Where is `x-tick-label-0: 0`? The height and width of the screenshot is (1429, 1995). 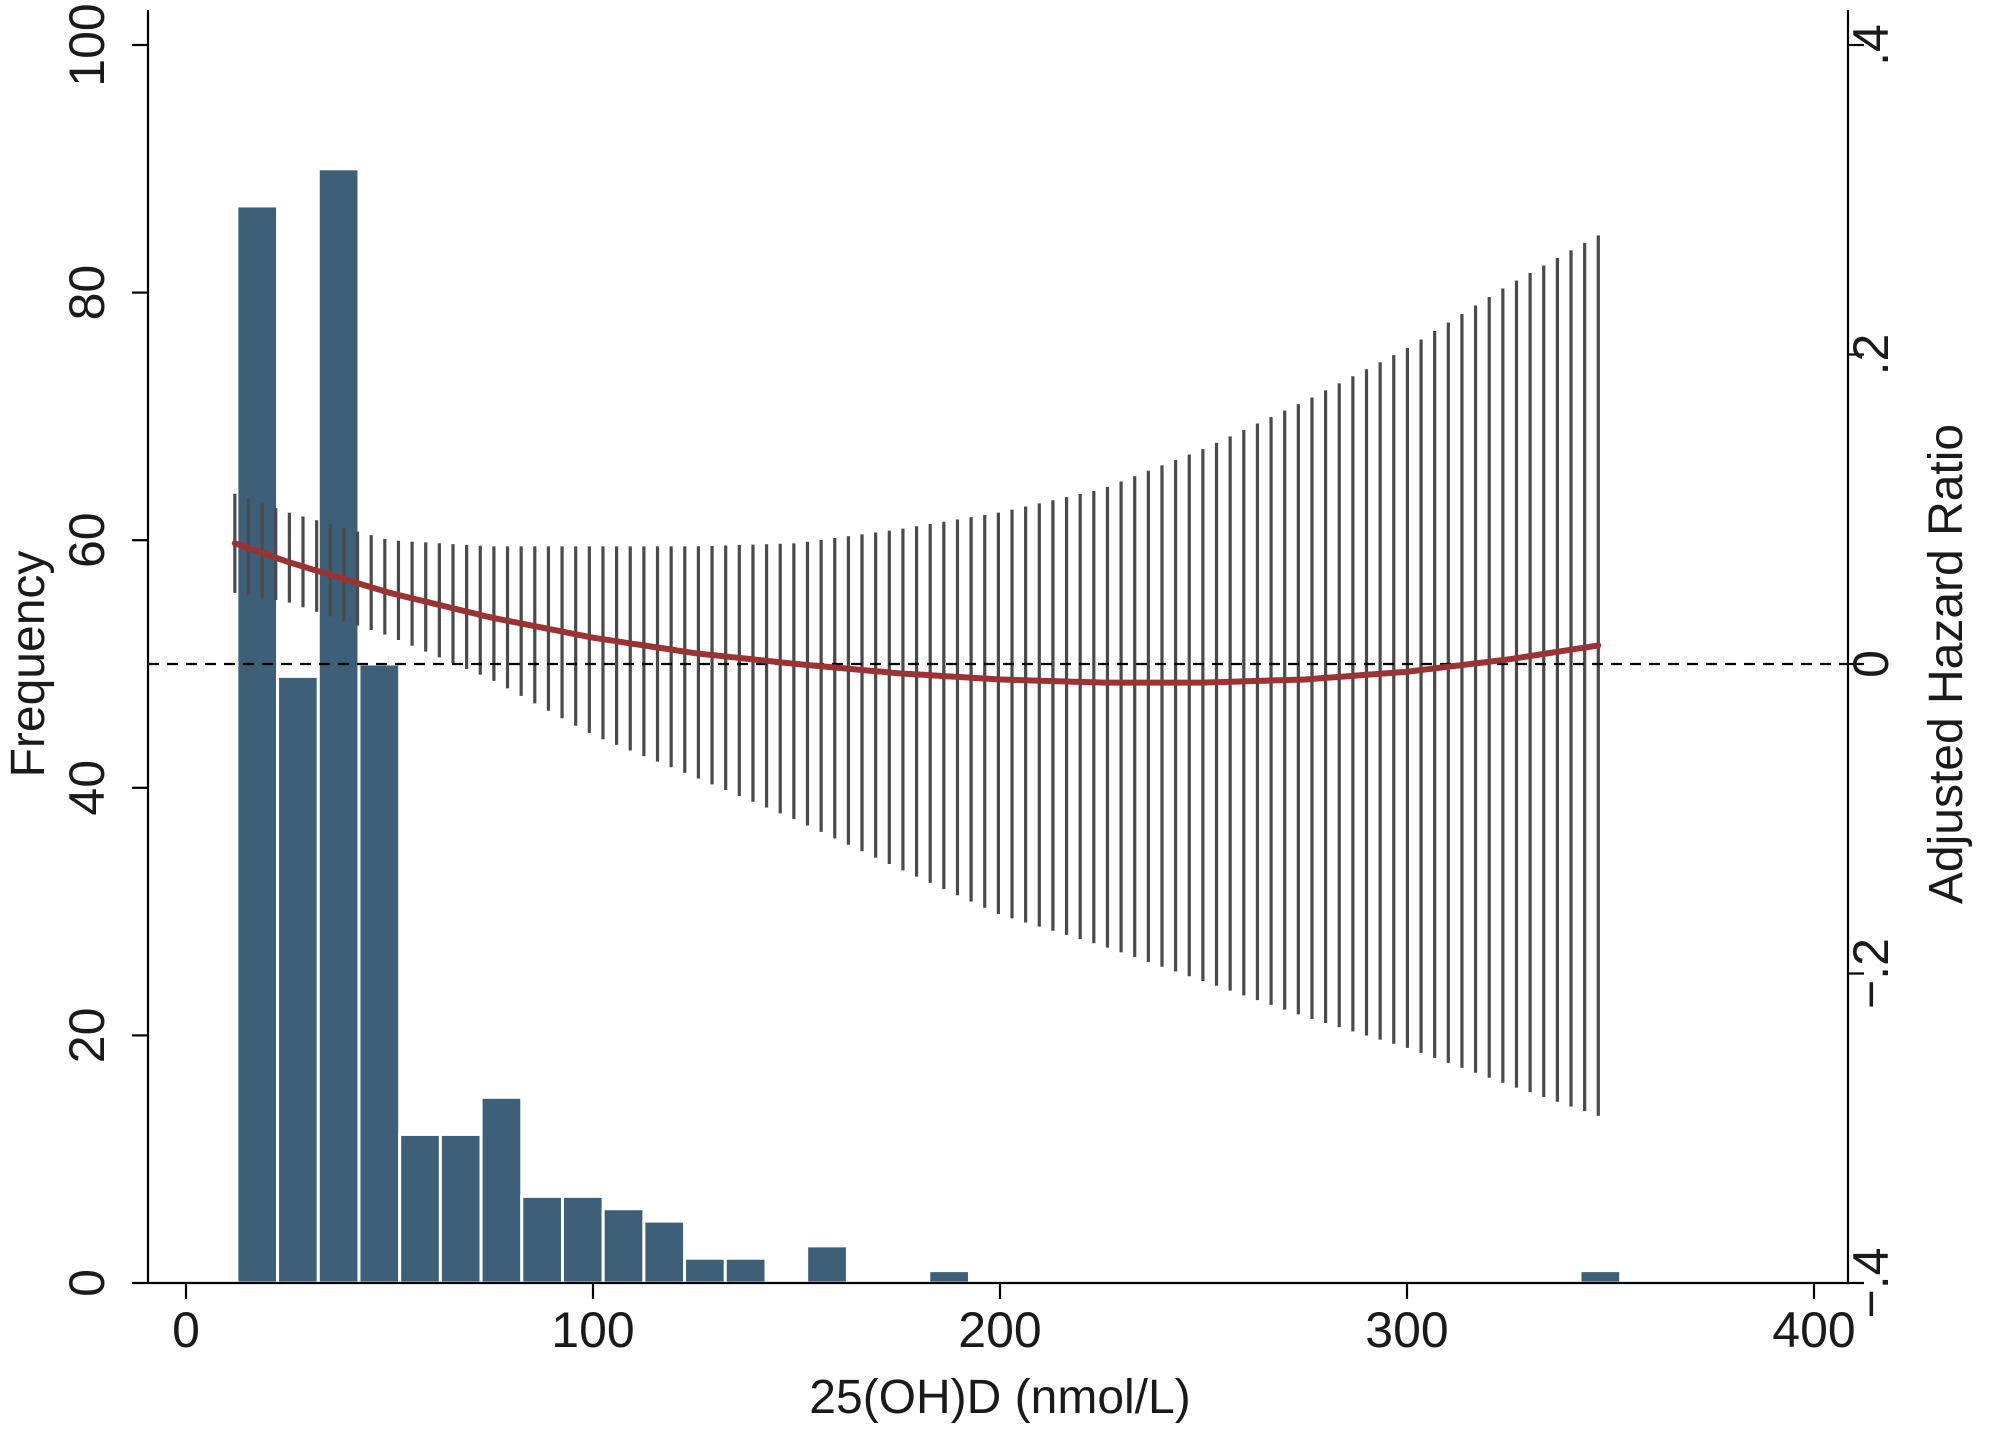 x-tick-label-0: 0 is located at coordinates (186, 1330).